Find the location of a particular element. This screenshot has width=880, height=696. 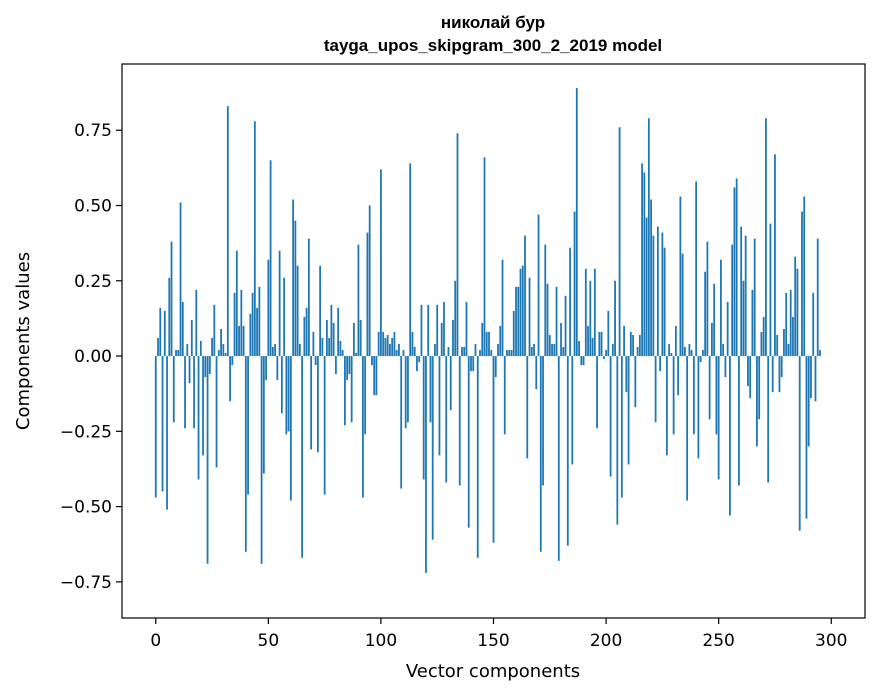

y-tick-label: 0.75 is located at coordinates (93, 131).